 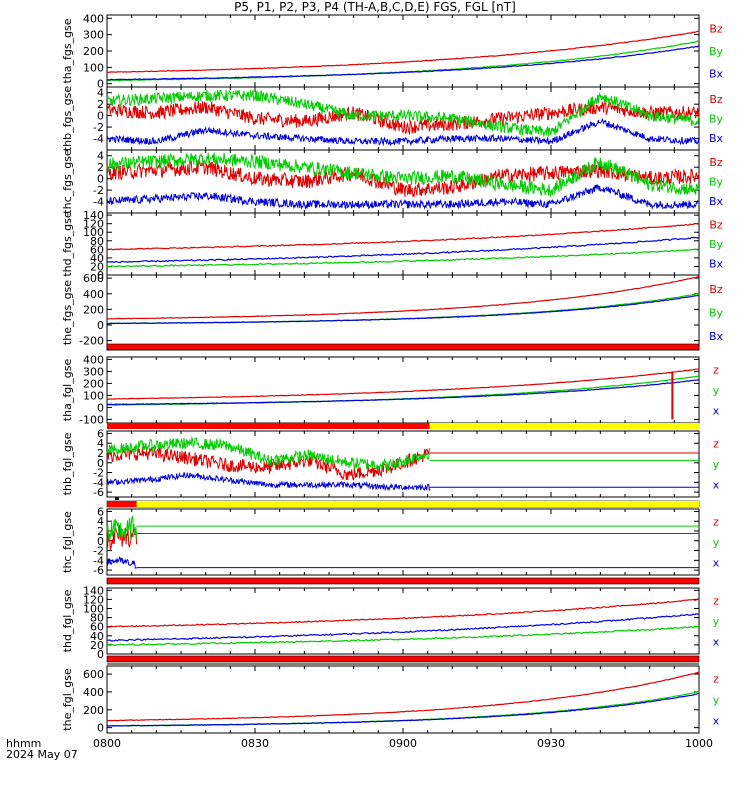 What do you see at coordinates (392, 51) in the screenshot?
I see `panel-tha_fgs_gse: 400 300 200 100 0 tha_fgs_gse Bz By Bx` at bounding box center [392, 51].